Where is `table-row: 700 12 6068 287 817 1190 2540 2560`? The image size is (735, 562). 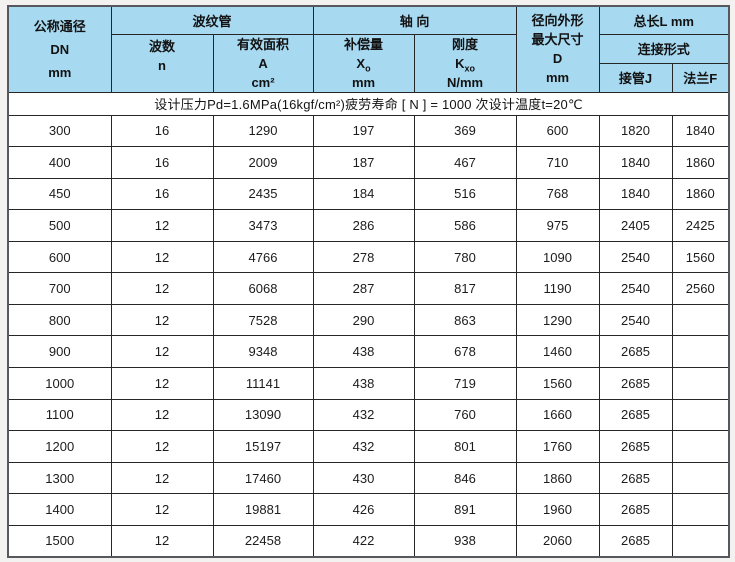 table-row: 700 12 6068 287 817 1190 2540 2560 is located at coordinates (368, 288).